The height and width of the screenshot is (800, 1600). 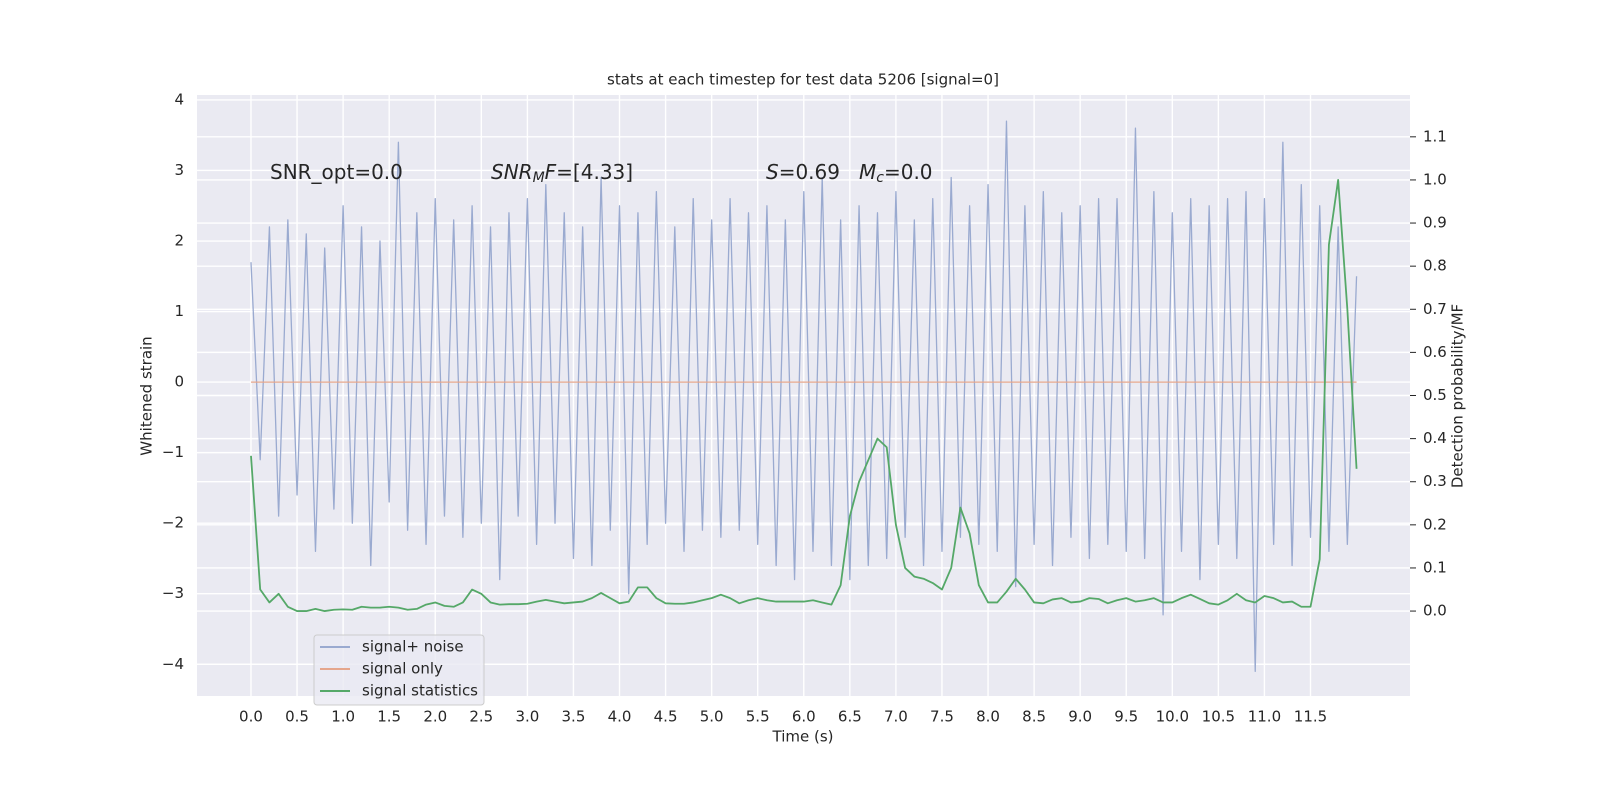 What do you see at coordinates (666, 717) in the screenshot?
I see `x-tick-label: 4.5` at bounding box center [666, 717].